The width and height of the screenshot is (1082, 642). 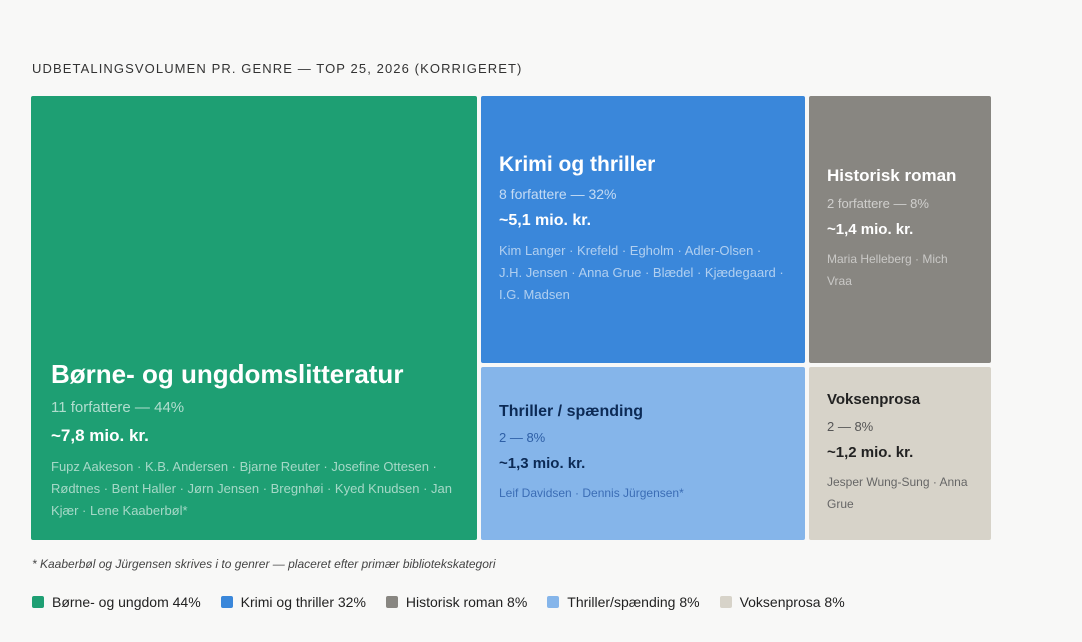 I want to click on tile-authors: Maria Helleberg · Mich Vraa, so click(x=887, y=269).